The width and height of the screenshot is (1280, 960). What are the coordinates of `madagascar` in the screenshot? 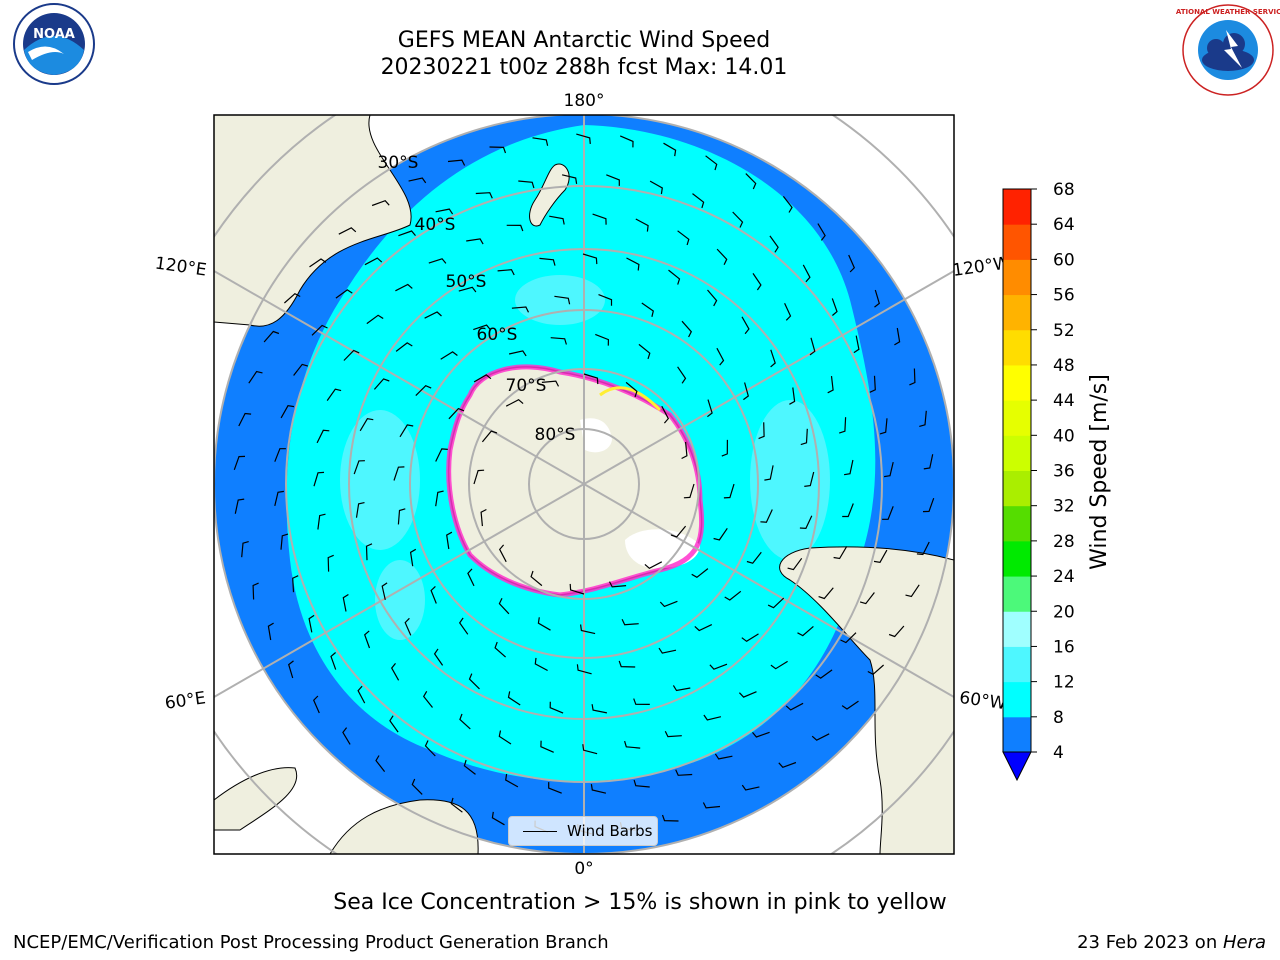 It's located at (256, 799).